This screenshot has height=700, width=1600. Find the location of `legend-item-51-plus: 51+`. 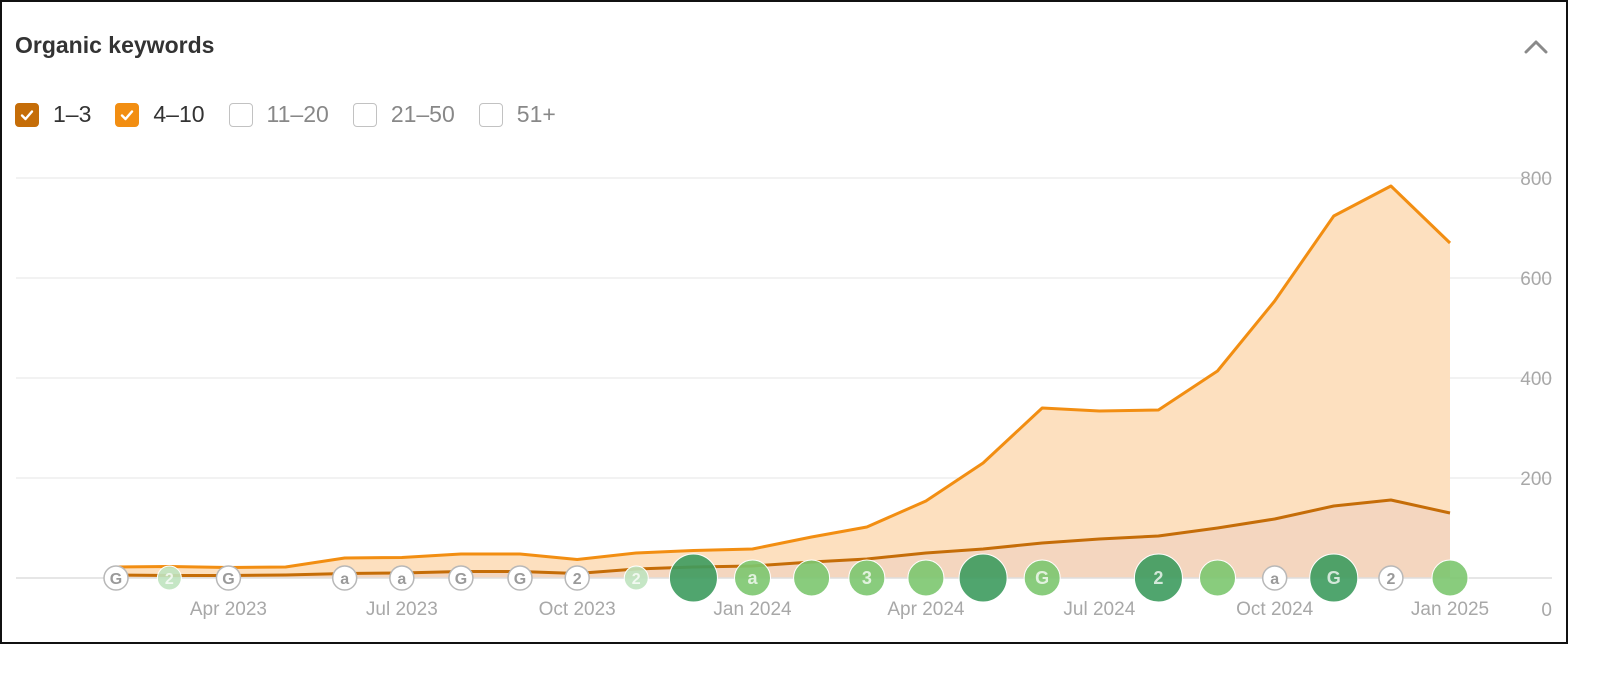

legend-item-51-plus: 51+ is located at coordinates (517, 114).